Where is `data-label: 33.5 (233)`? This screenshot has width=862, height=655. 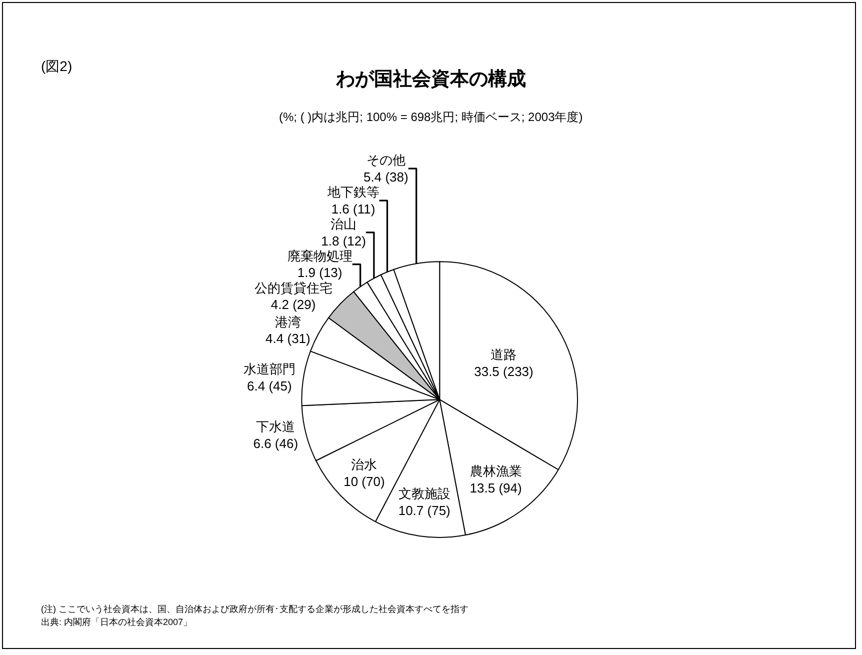
data-label: 33.5 (233) is located at coordinates (504, 371).